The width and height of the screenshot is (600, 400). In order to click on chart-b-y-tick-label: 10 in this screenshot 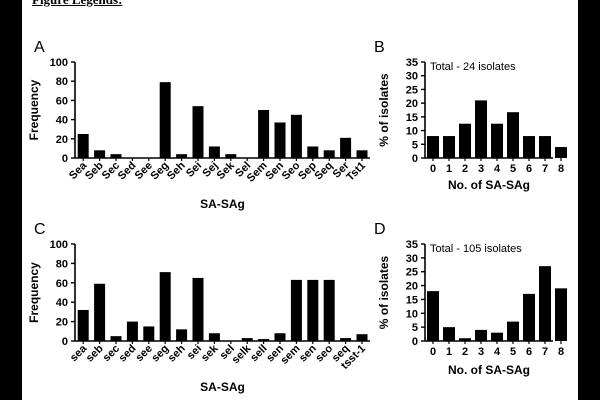, I will do `click(412, 132)`.